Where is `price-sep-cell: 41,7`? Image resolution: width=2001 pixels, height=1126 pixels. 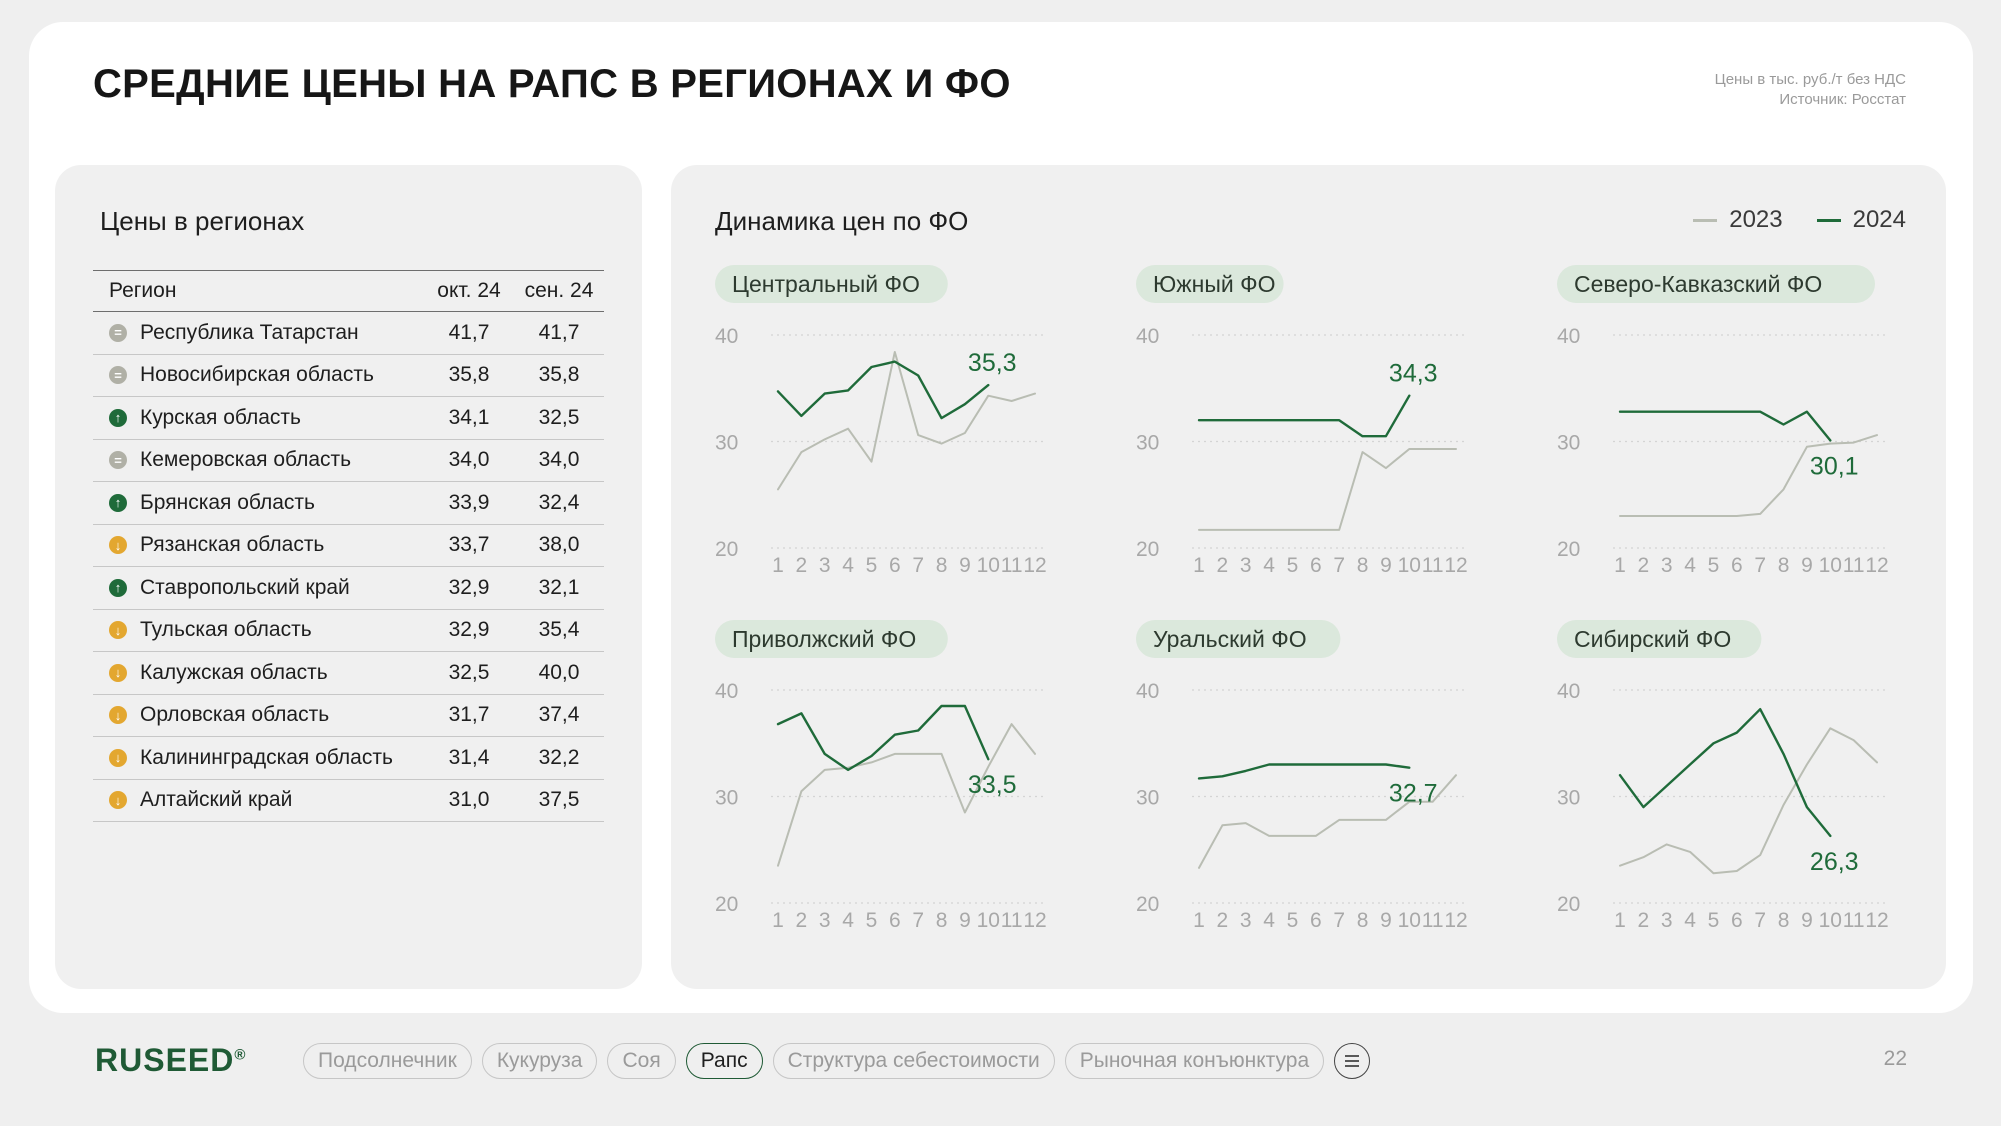
price-sep-cell: 41,7 is located at coordinates (559, 333).